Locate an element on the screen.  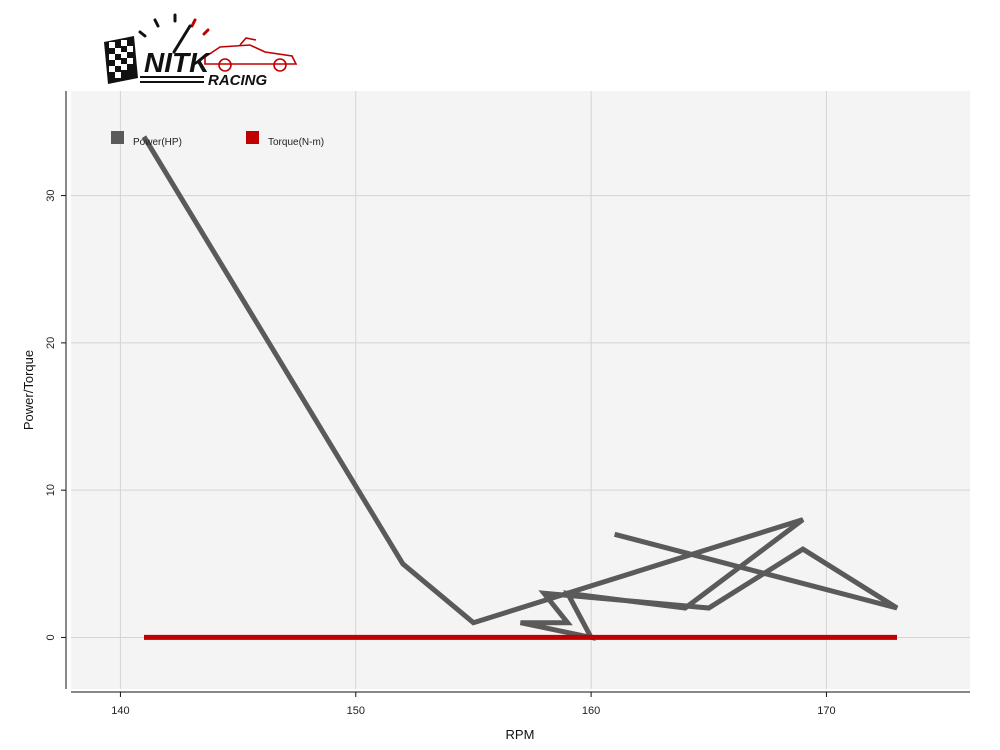
y-tick-label: 30 is located at coordinates (51, 195).